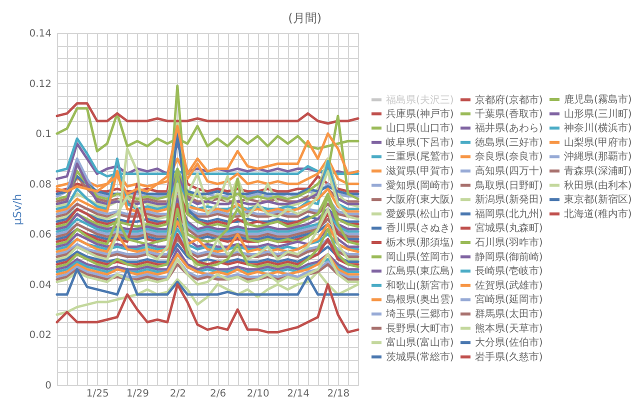 This screenshot has width=640, height=400. I want to click on x-tick-label: 2/18, so click(338, 394).